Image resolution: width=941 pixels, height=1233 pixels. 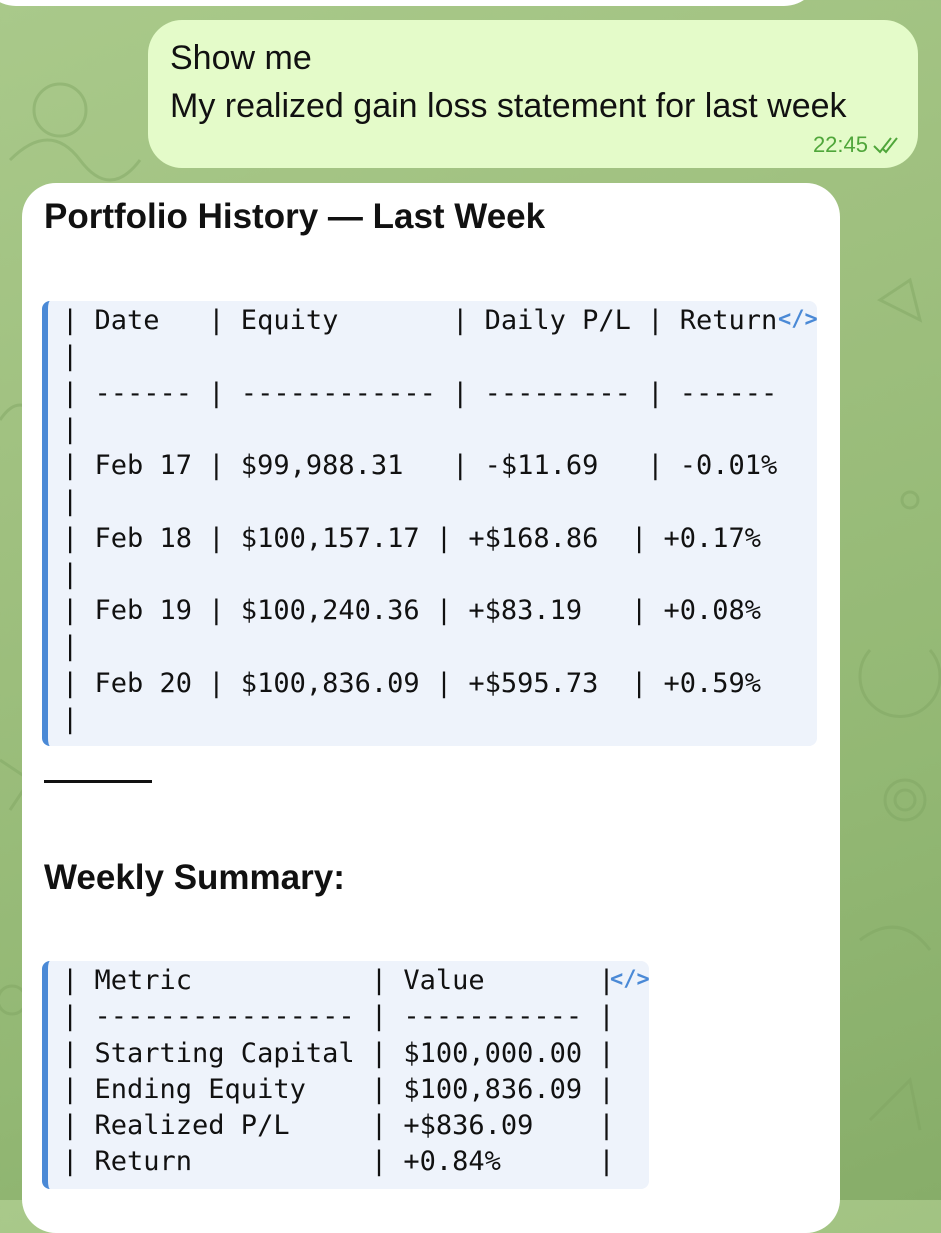 I want to click on previous-message-bubble, so click(x=410, y=3).